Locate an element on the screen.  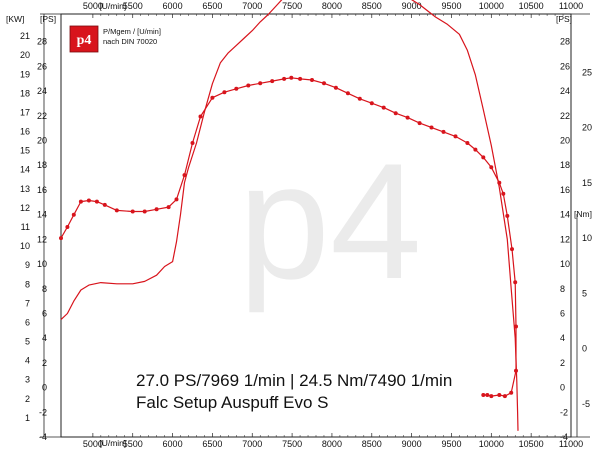
ps-axis-left-tick-label: 26 is located at coordinates (42, 66).